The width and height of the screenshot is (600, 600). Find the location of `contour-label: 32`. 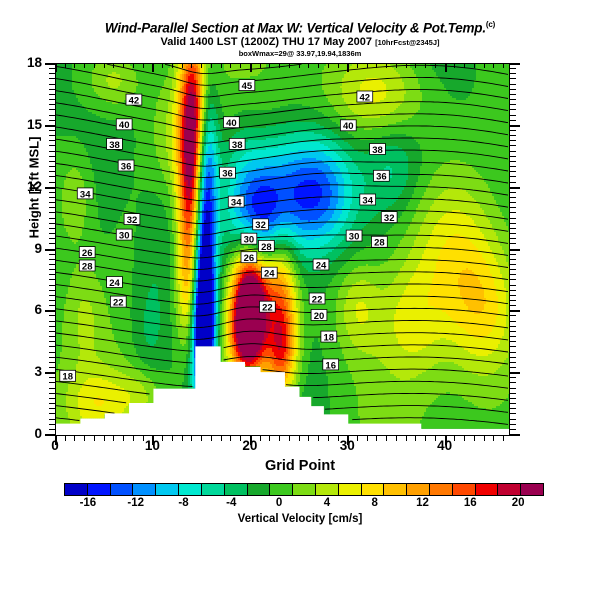

contour-label: 32 is located at coordinates (389, 217).